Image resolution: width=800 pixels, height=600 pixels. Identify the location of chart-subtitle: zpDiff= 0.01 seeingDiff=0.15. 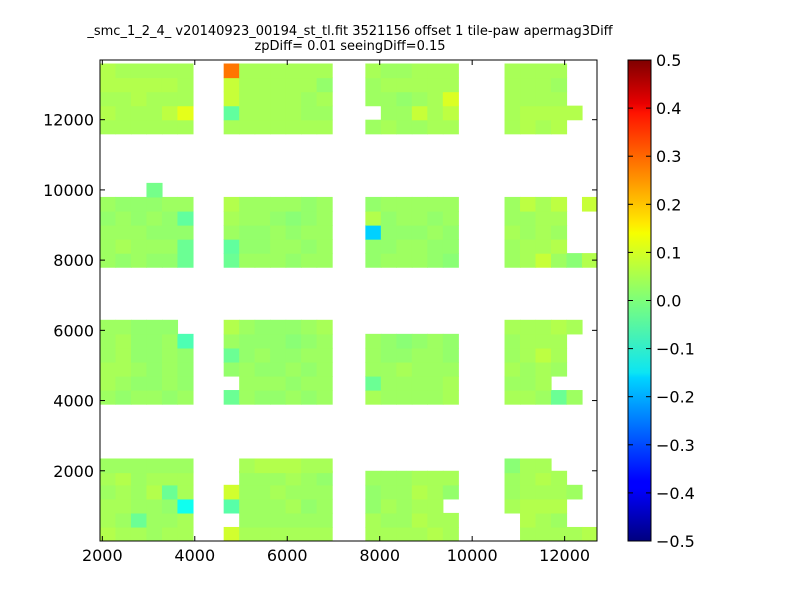
(350, 46).